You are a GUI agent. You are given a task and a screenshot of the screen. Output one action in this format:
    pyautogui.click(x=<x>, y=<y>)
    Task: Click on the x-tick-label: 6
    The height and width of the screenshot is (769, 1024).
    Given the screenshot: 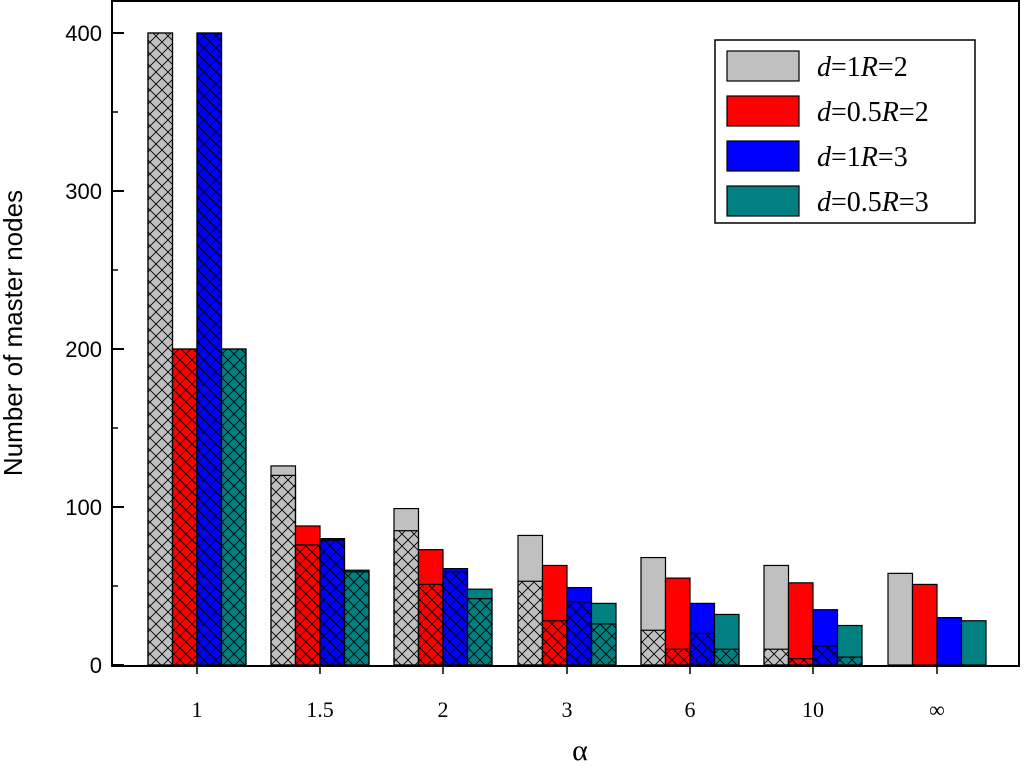 What is the action you would take?
    pyautogui.click(x=690, y=709)
    